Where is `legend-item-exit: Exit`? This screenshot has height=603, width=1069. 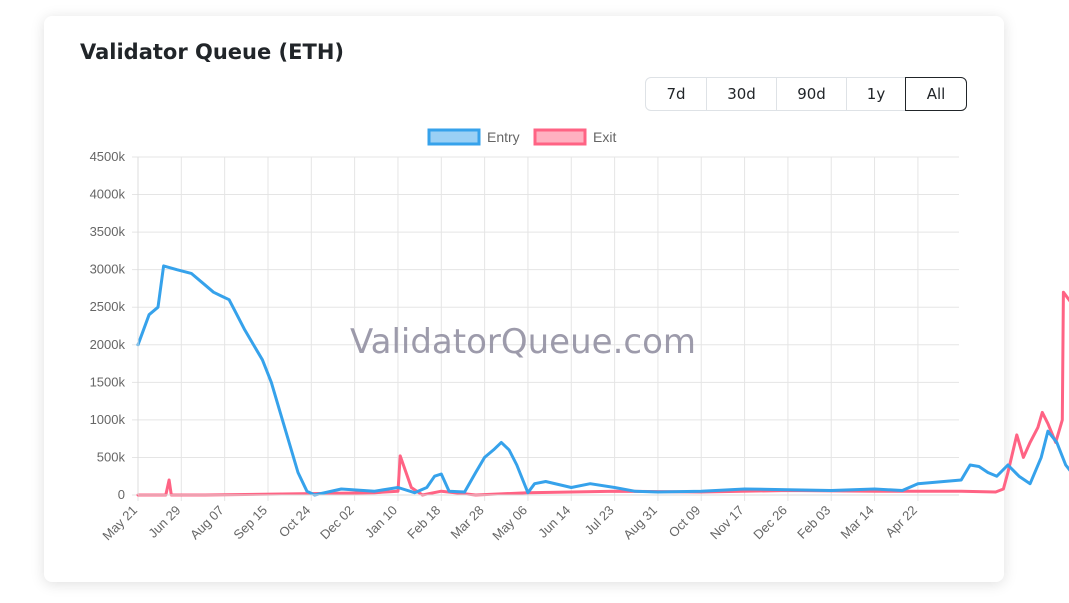 legend-item-exit: Exit is located at coordinates (574, 137).